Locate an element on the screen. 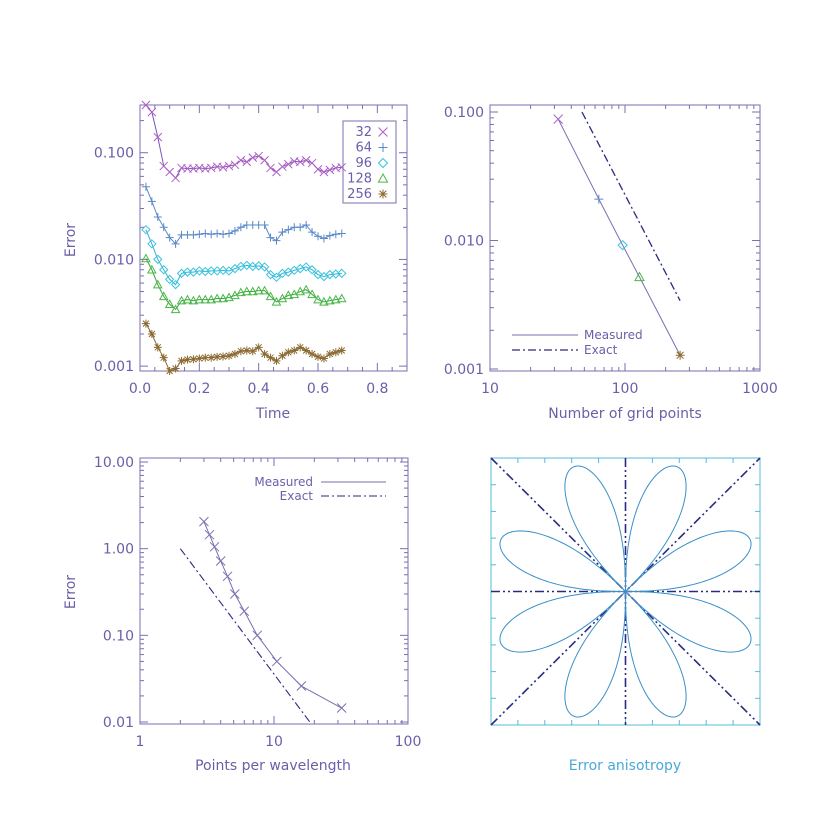 The height and width of the screenshot is (830, 830). p4-title: Error anisotropy is located at coordinates (625, 766).